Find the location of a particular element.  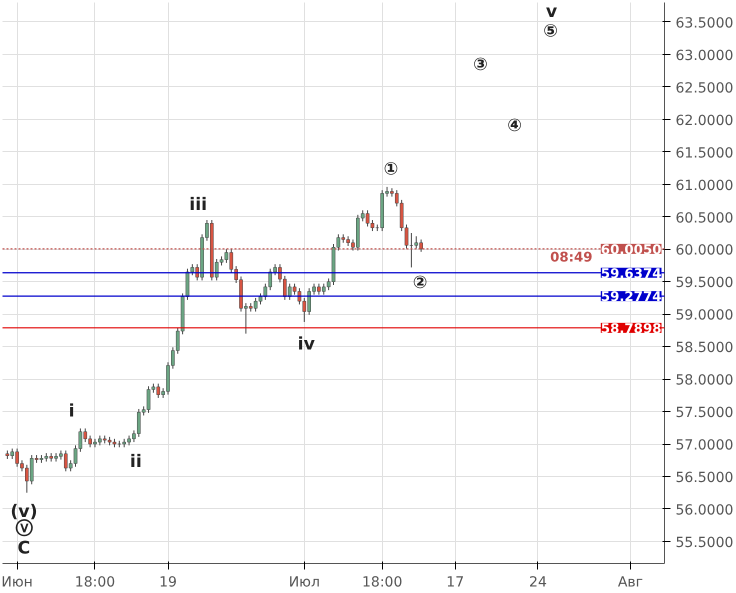

annotation: ① is located at coordinates (391, 169).